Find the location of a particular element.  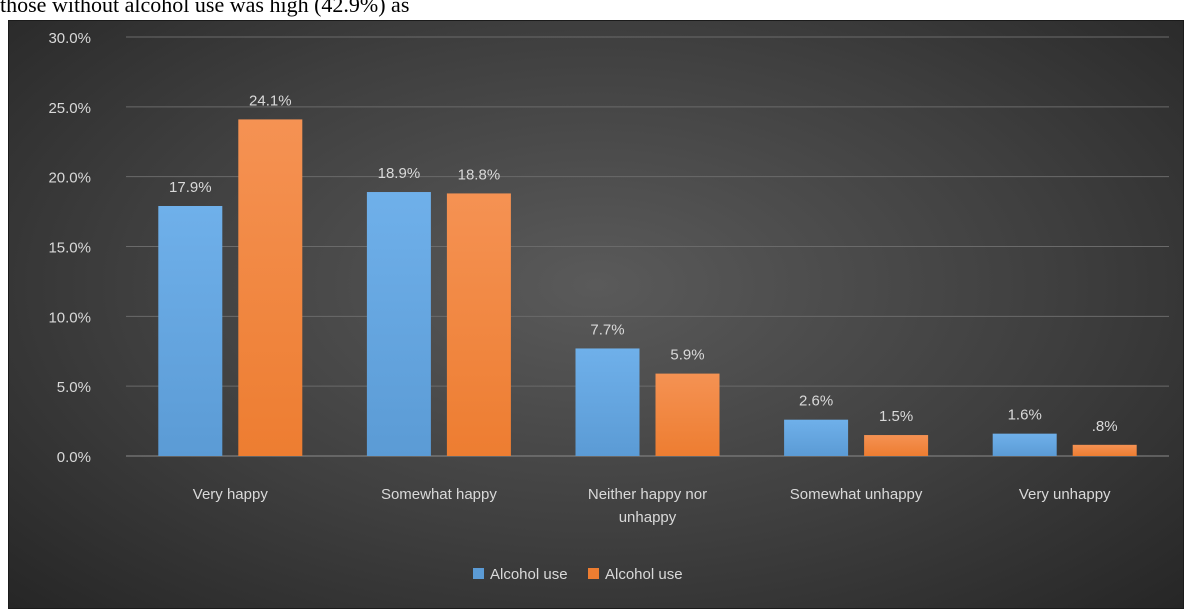

y-tick-label: 20.0% is located at coordinates (69, 178).